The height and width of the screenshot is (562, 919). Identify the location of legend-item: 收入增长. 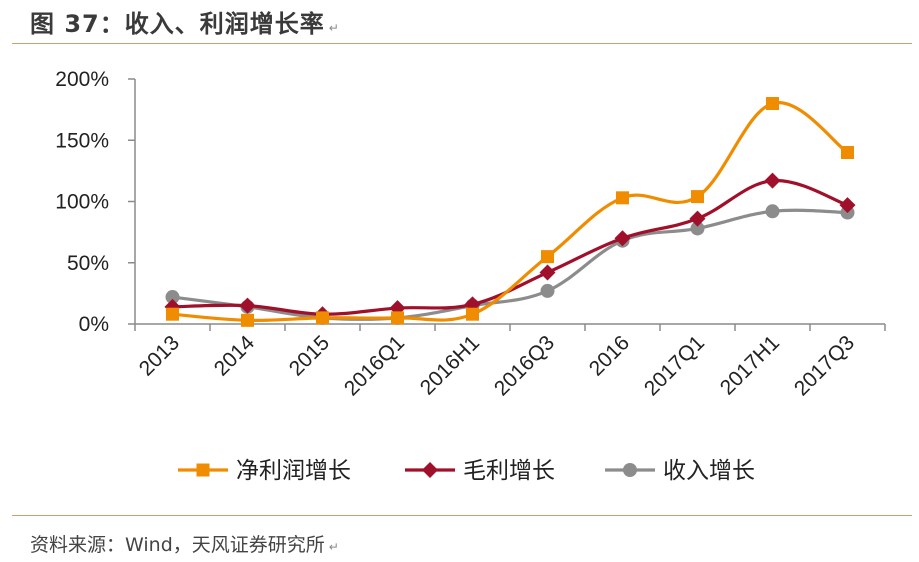
(680, 471).